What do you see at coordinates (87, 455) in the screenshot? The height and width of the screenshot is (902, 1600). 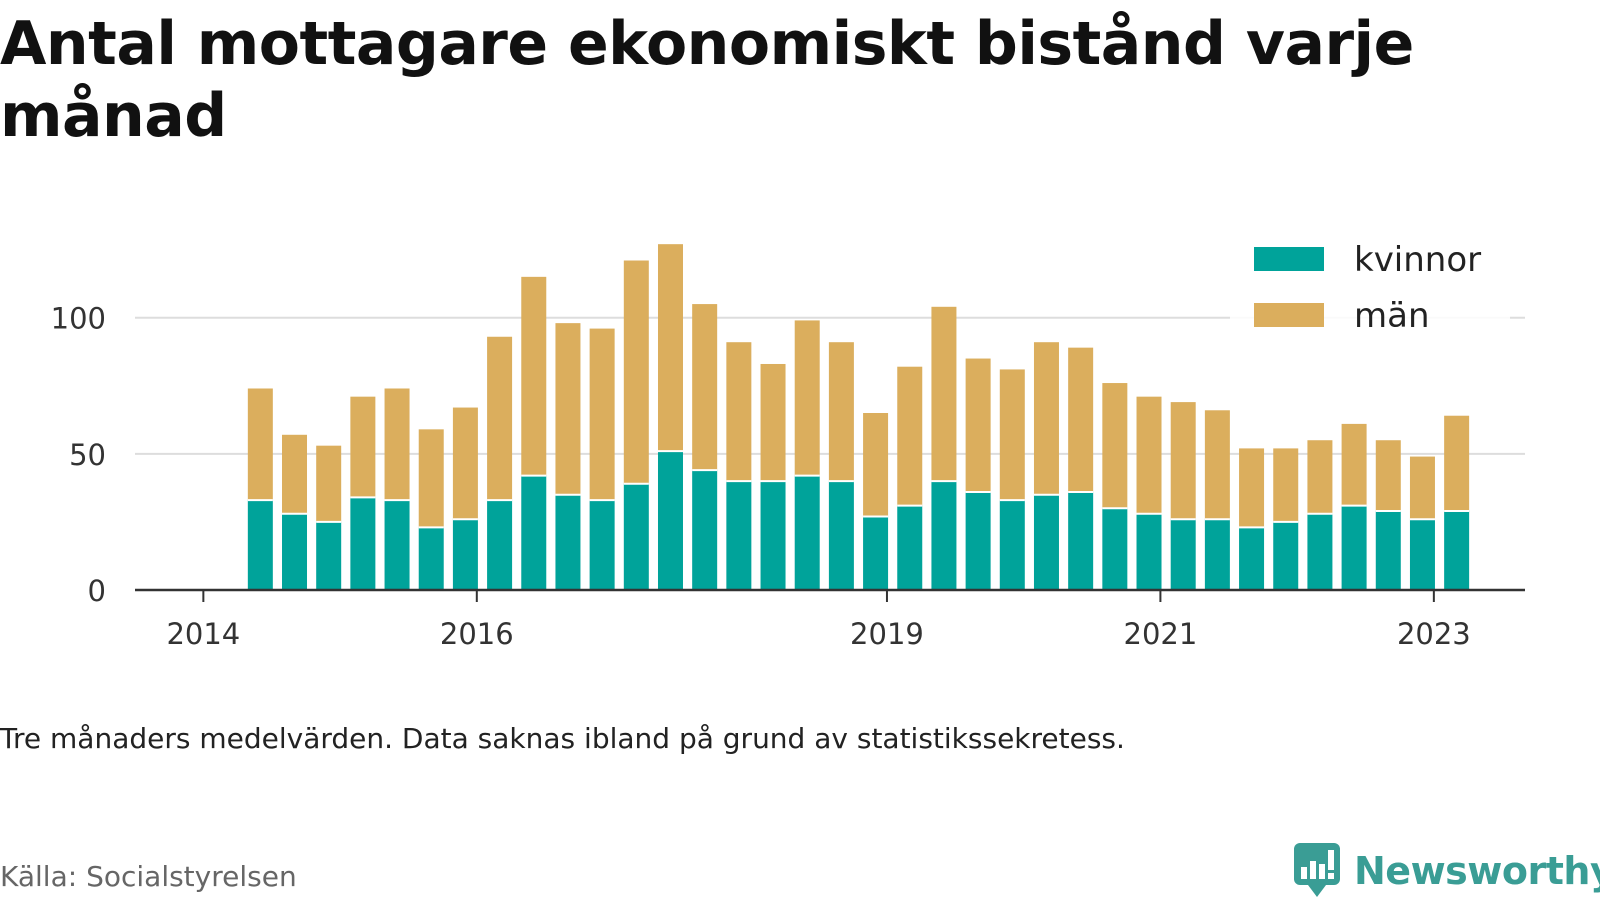 I see `y-tick-label: 50` at bounding box center [87, 455].